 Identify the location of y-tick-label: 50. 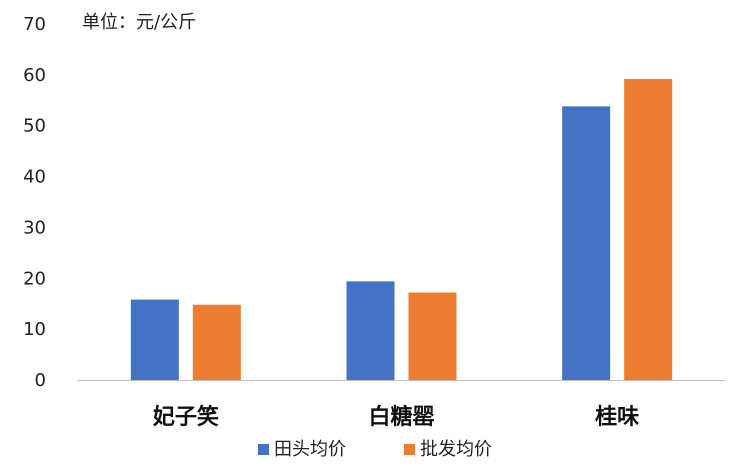
(34, 126).